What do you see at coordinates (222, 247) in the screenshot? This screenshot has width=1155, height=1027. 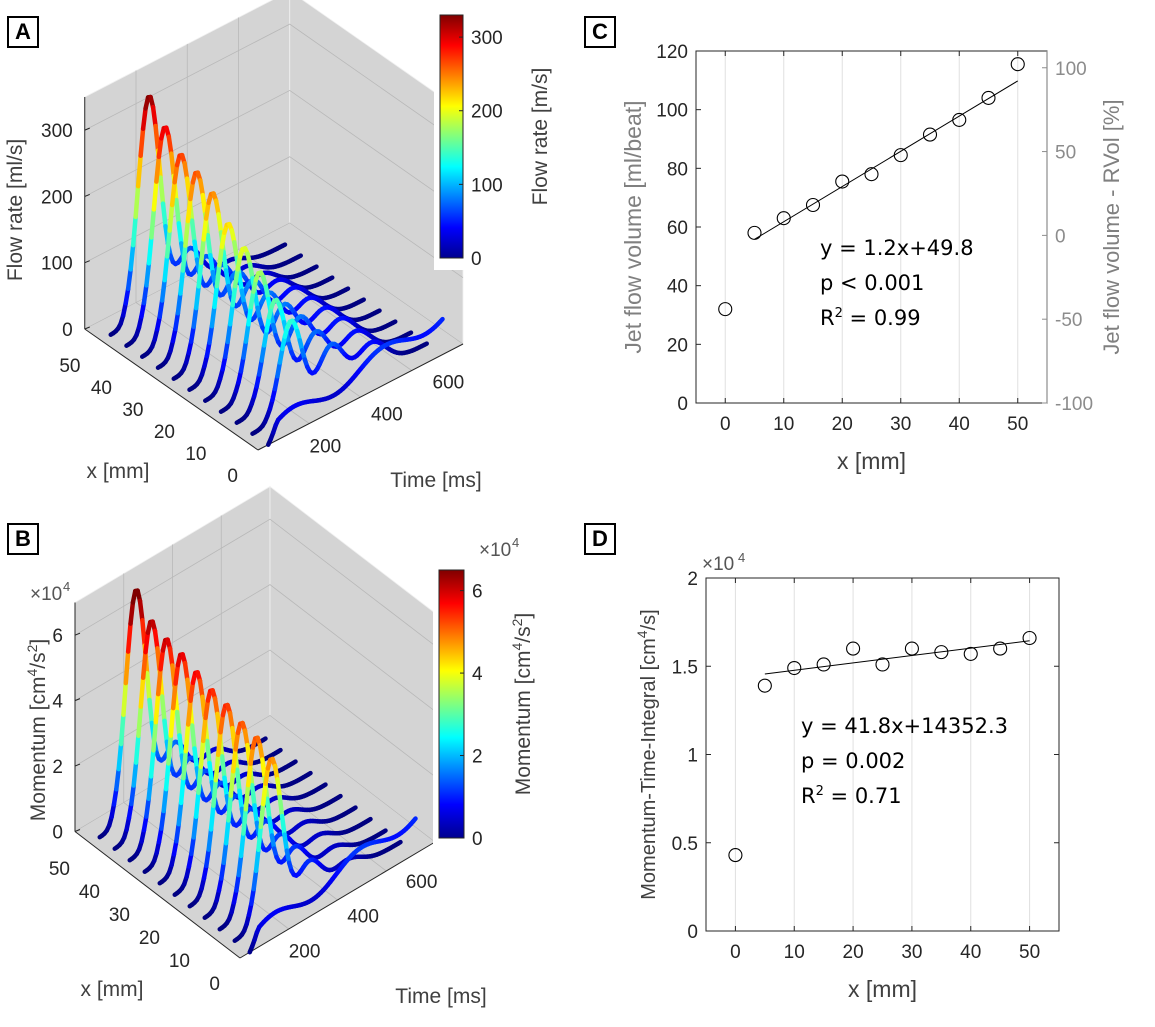 I see `grid-line-time` at bounding box center [222, 247].